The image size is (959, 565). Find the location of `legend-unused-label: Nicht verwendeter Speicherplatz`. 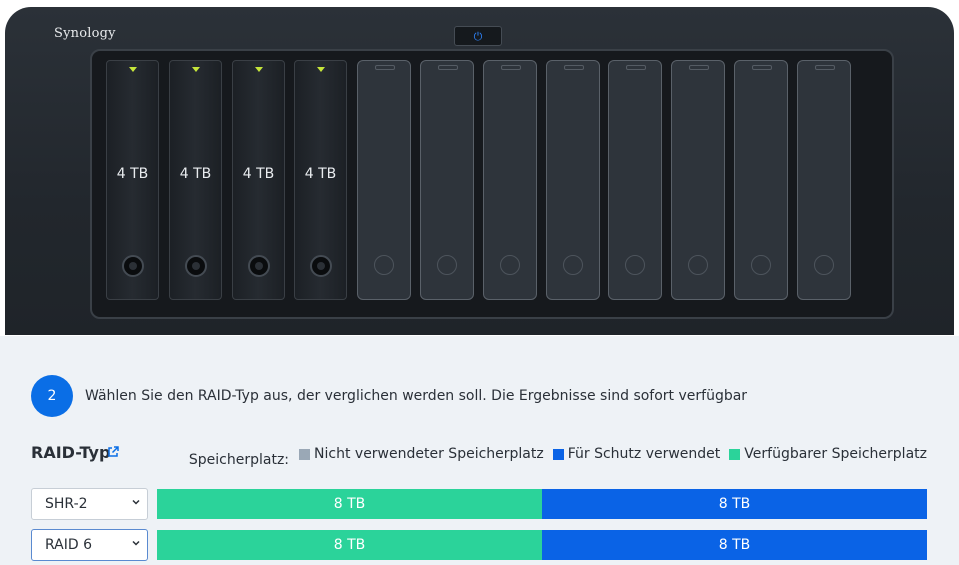

legend-unused-label: Nicht verwendeter Speicherplatz is located at coordinates (429, 454).